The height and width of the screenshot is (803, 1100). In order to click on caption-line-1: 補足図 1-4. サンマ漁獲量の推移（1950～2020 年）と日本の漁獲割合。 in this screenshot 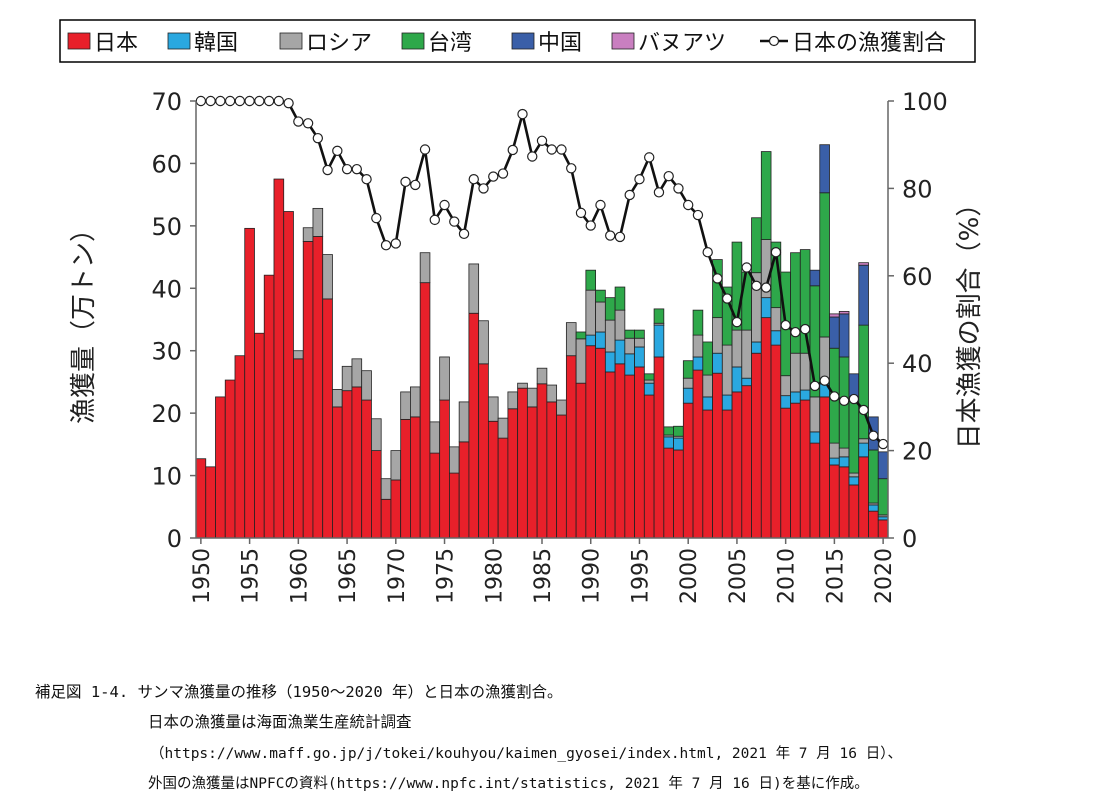, I will do `click(299, 692)`.